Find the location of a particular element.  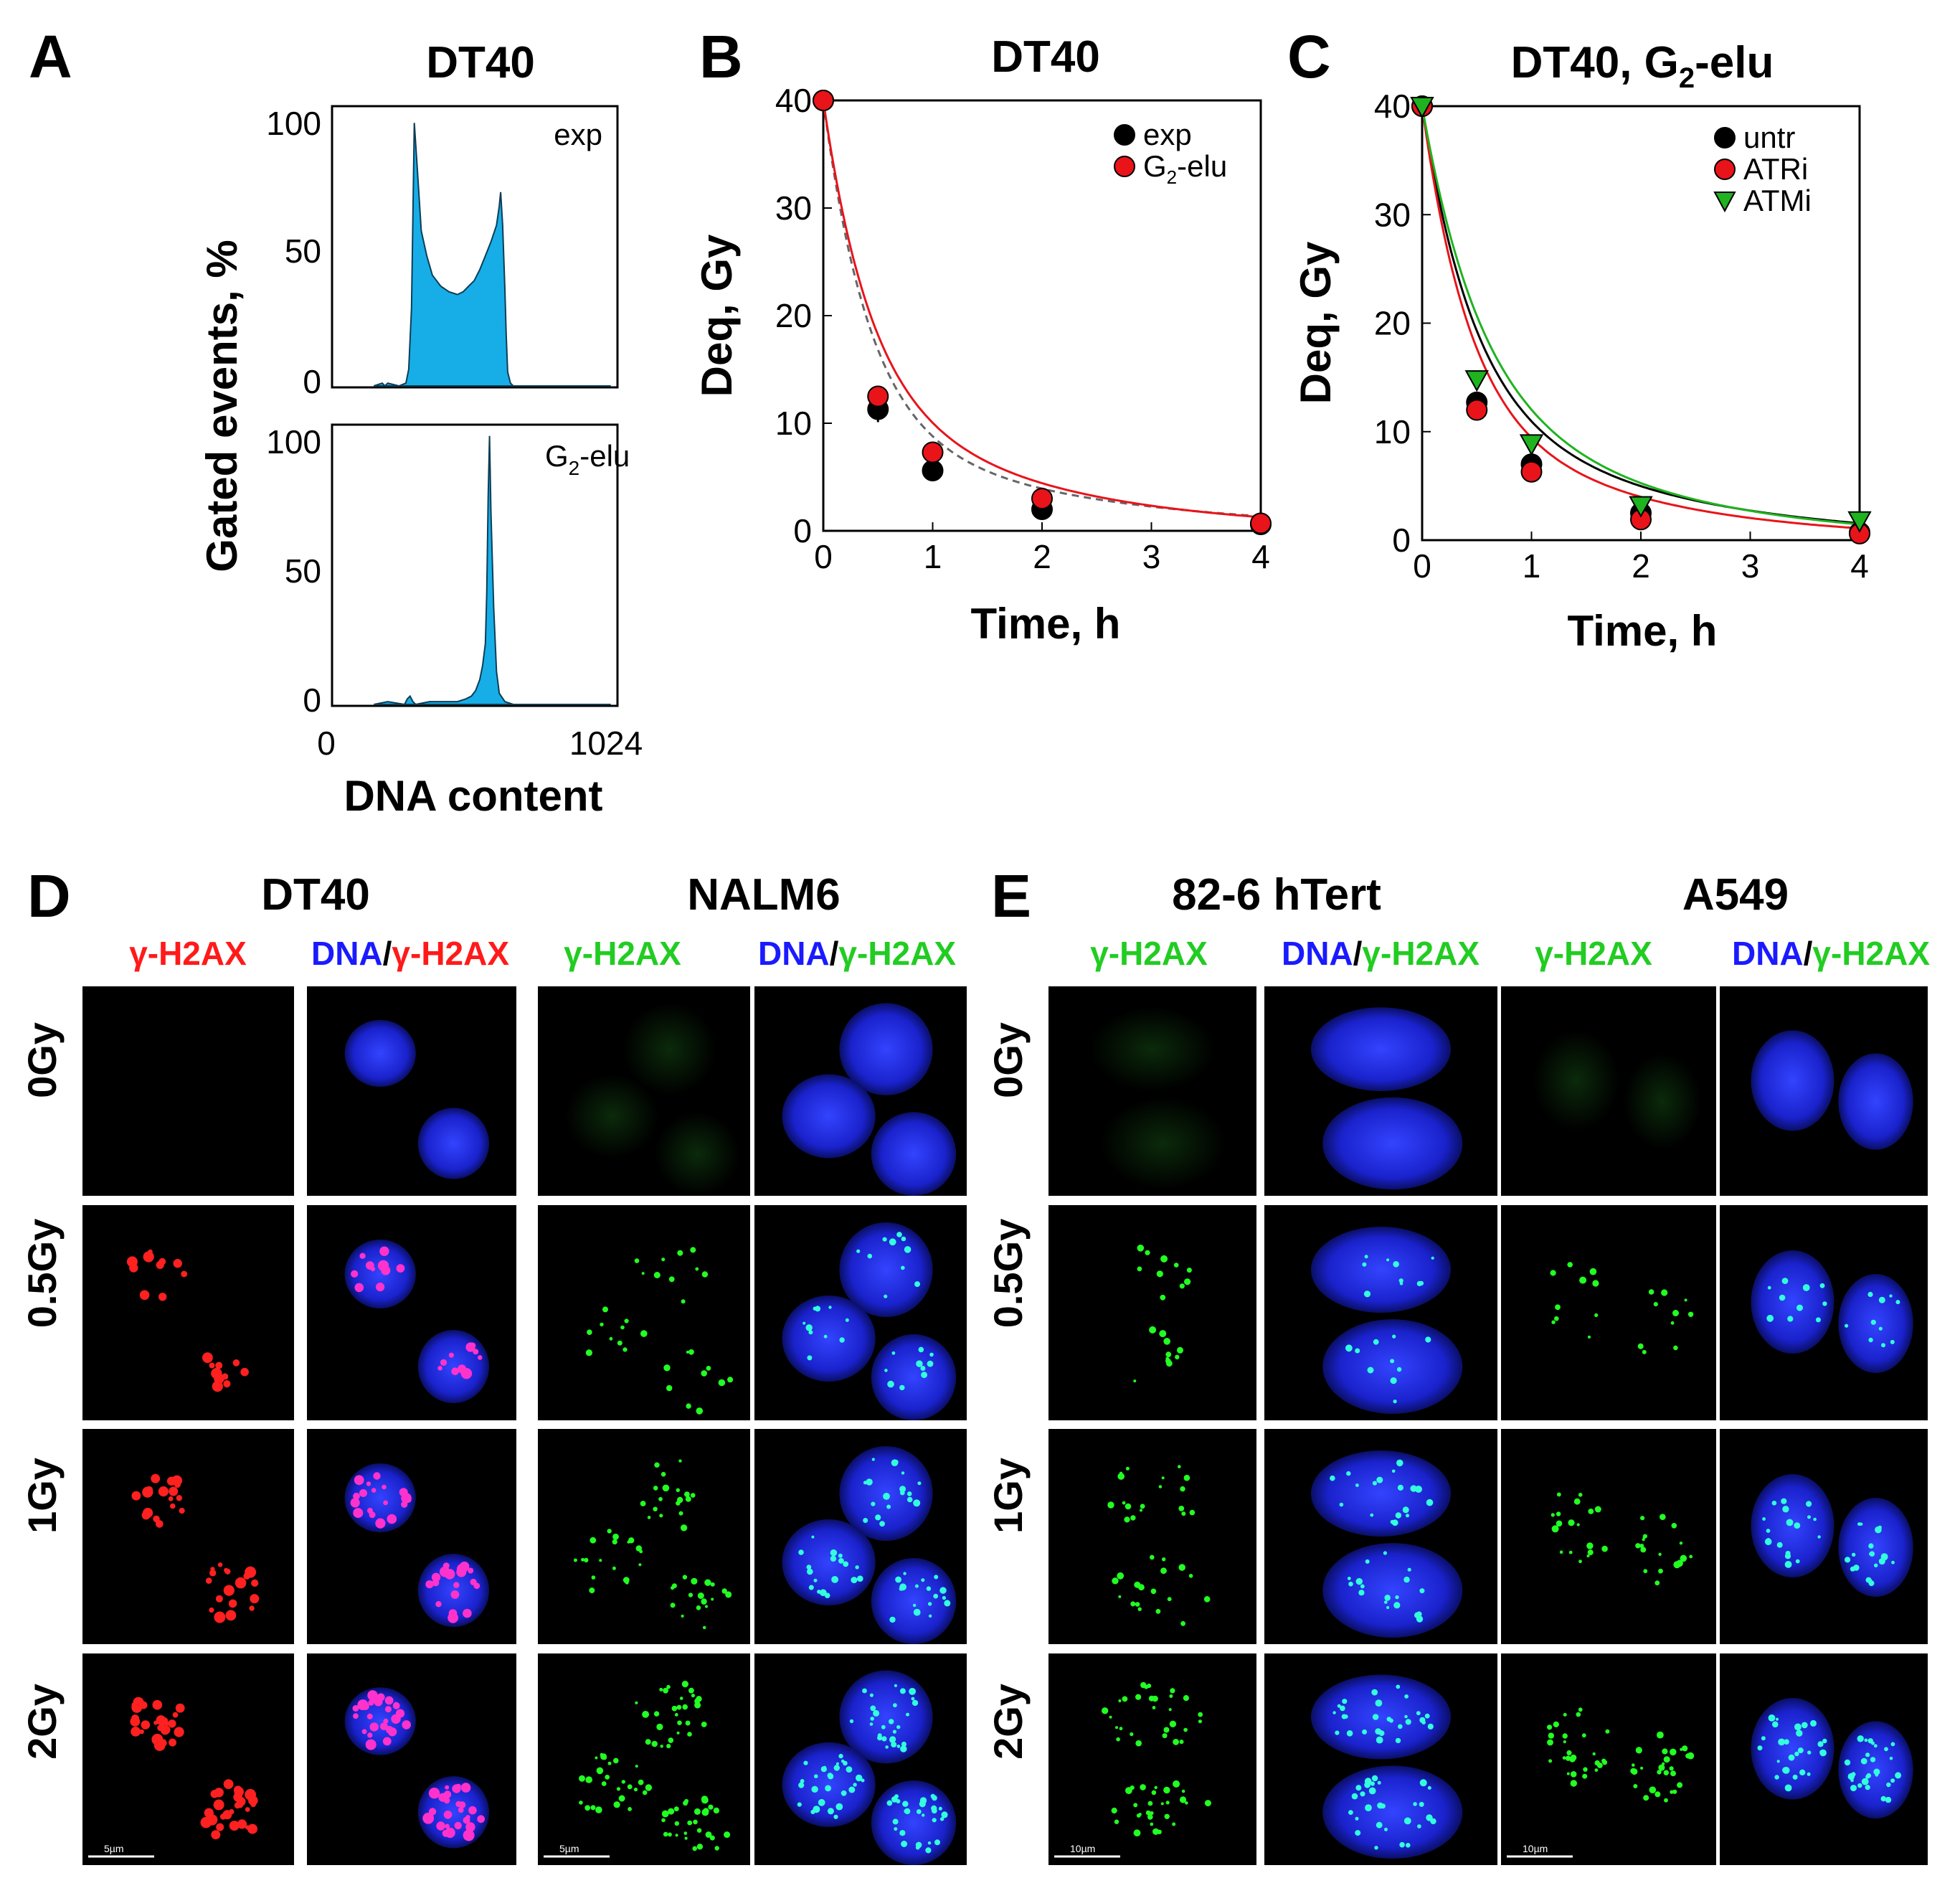

legend-marker is located at coordinates (1124, 135).